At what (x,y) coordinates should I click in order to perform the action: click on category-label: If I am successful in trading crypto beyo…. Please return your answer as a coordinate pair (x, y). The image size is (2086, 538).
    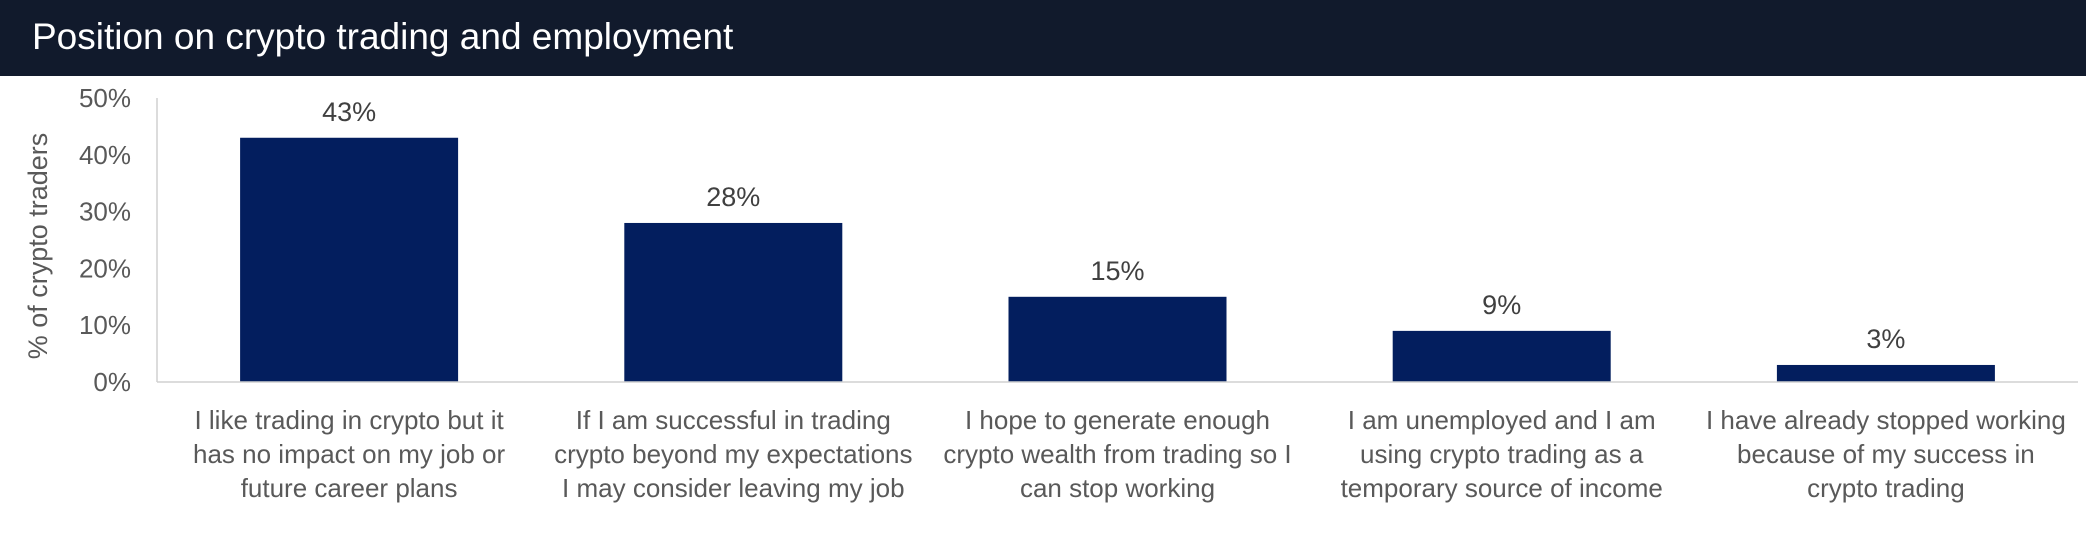
    Looking at the image, I should click on (733, 454).